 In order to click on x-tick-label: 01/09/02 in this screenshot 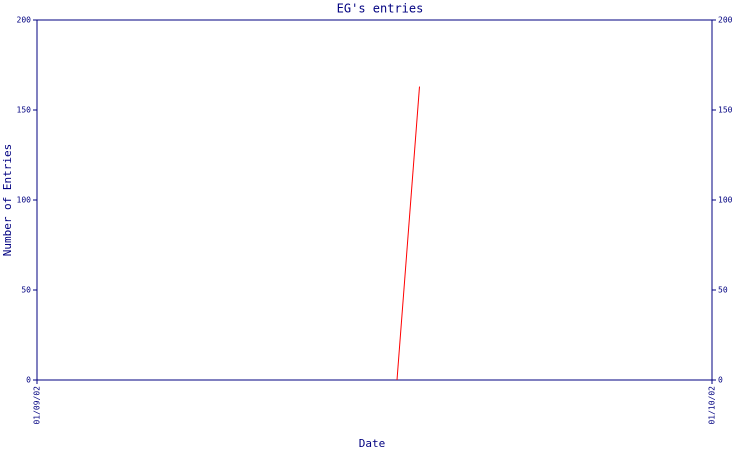, I will do `click(37, 405)`.